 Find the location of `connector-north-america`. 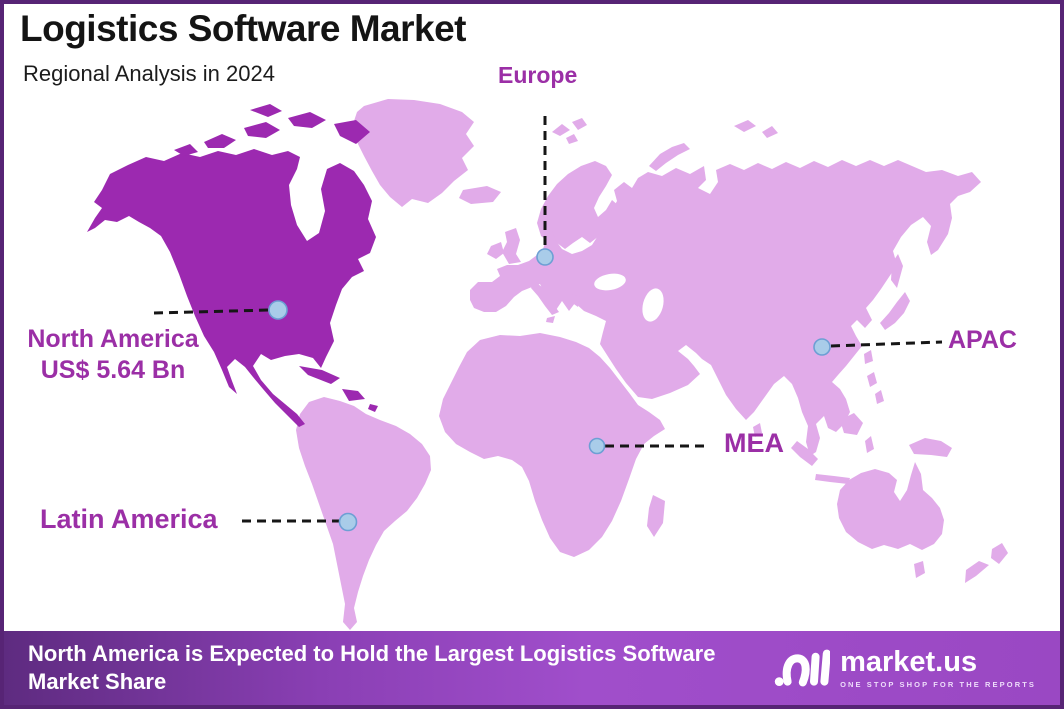

connector-north-america is located at coordinates (212, 311).